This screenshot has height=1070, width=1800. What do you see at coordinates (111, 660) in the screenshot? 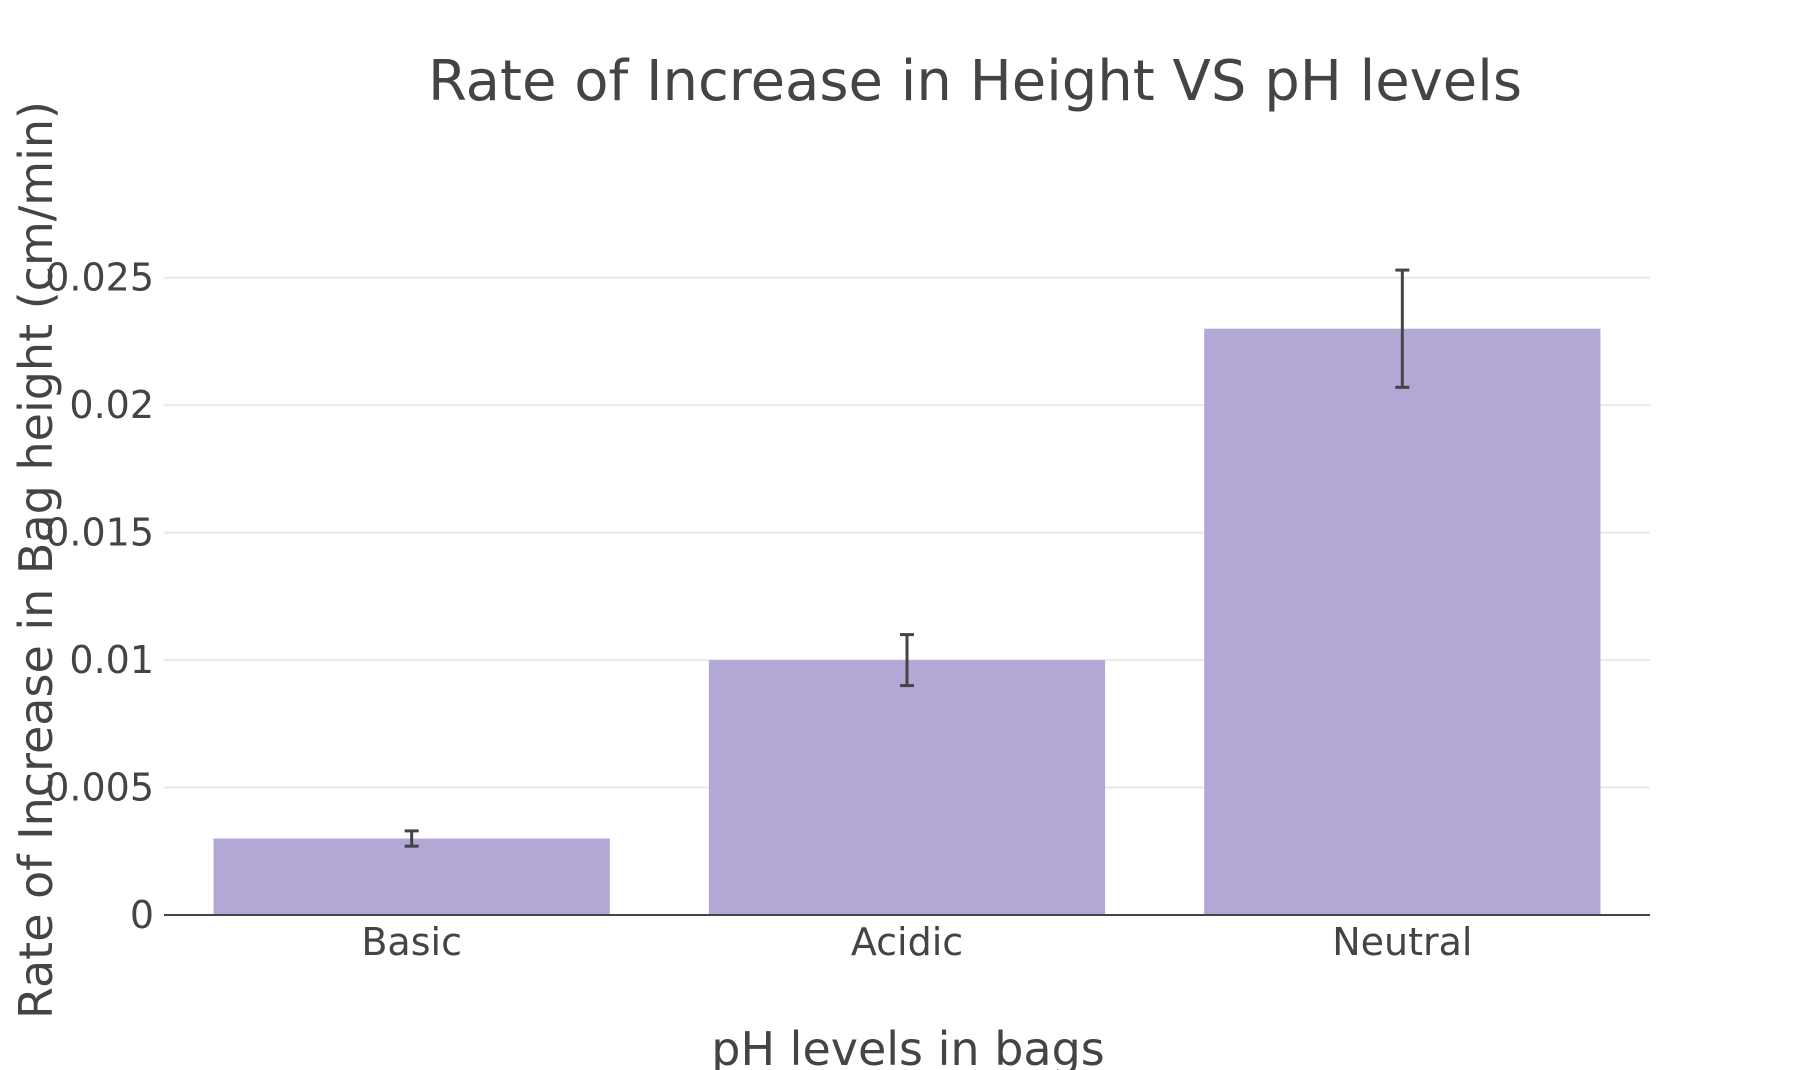
I see `y-tick-label: 0.01` at bounding box center [111, 660].